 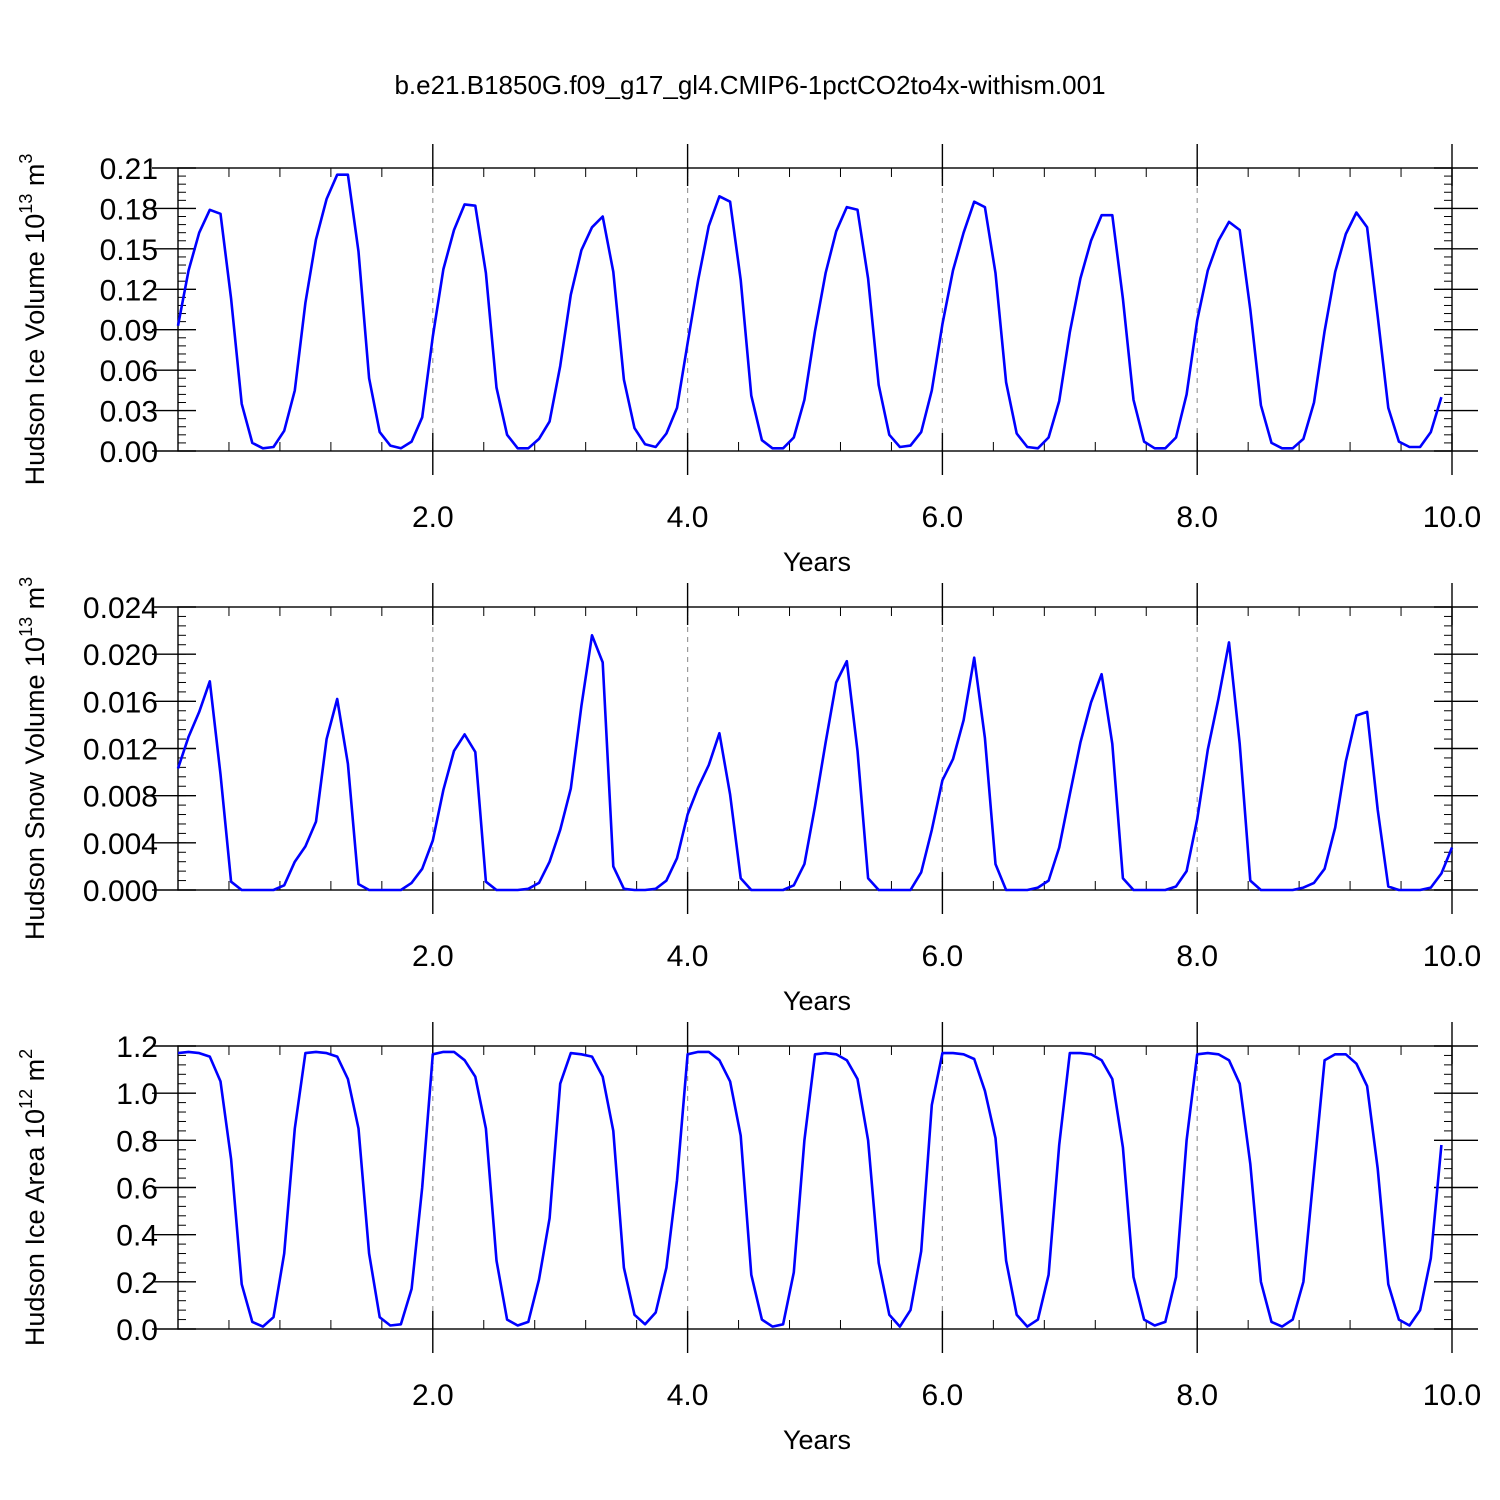 I want to click on y-tick-label: 0.6, so click(x=137, y=1189).